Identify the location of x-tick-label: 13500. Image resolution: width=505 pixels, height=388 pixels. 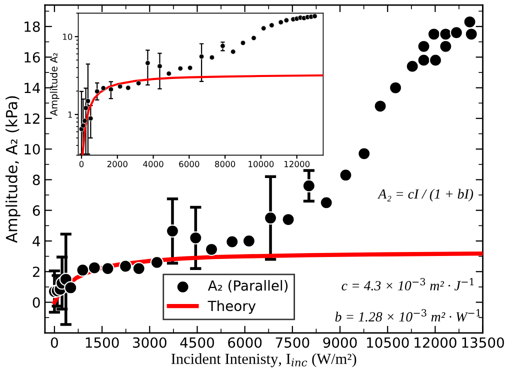
(483, 342).